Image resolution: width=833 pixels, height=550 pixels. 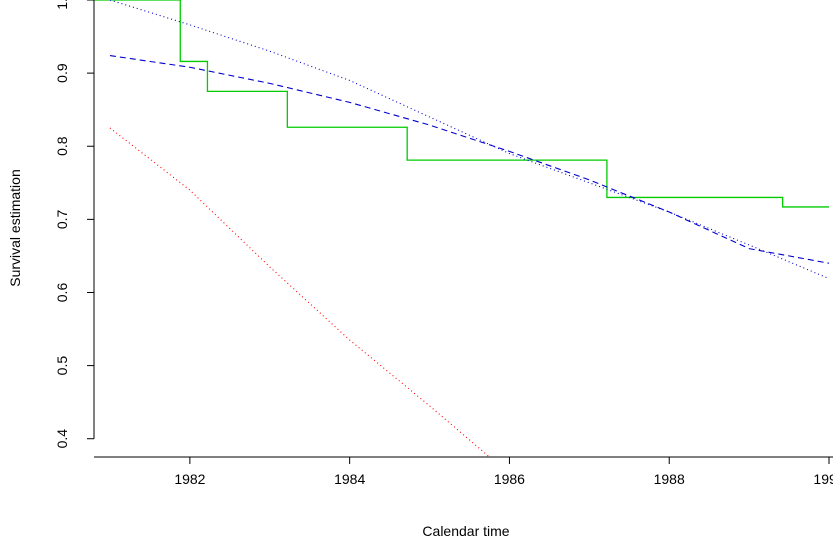 What do you see at coordinates (823, 479) in the screenshot?
I see `x-tick-label: 1990` at bounding box center [823, 479].